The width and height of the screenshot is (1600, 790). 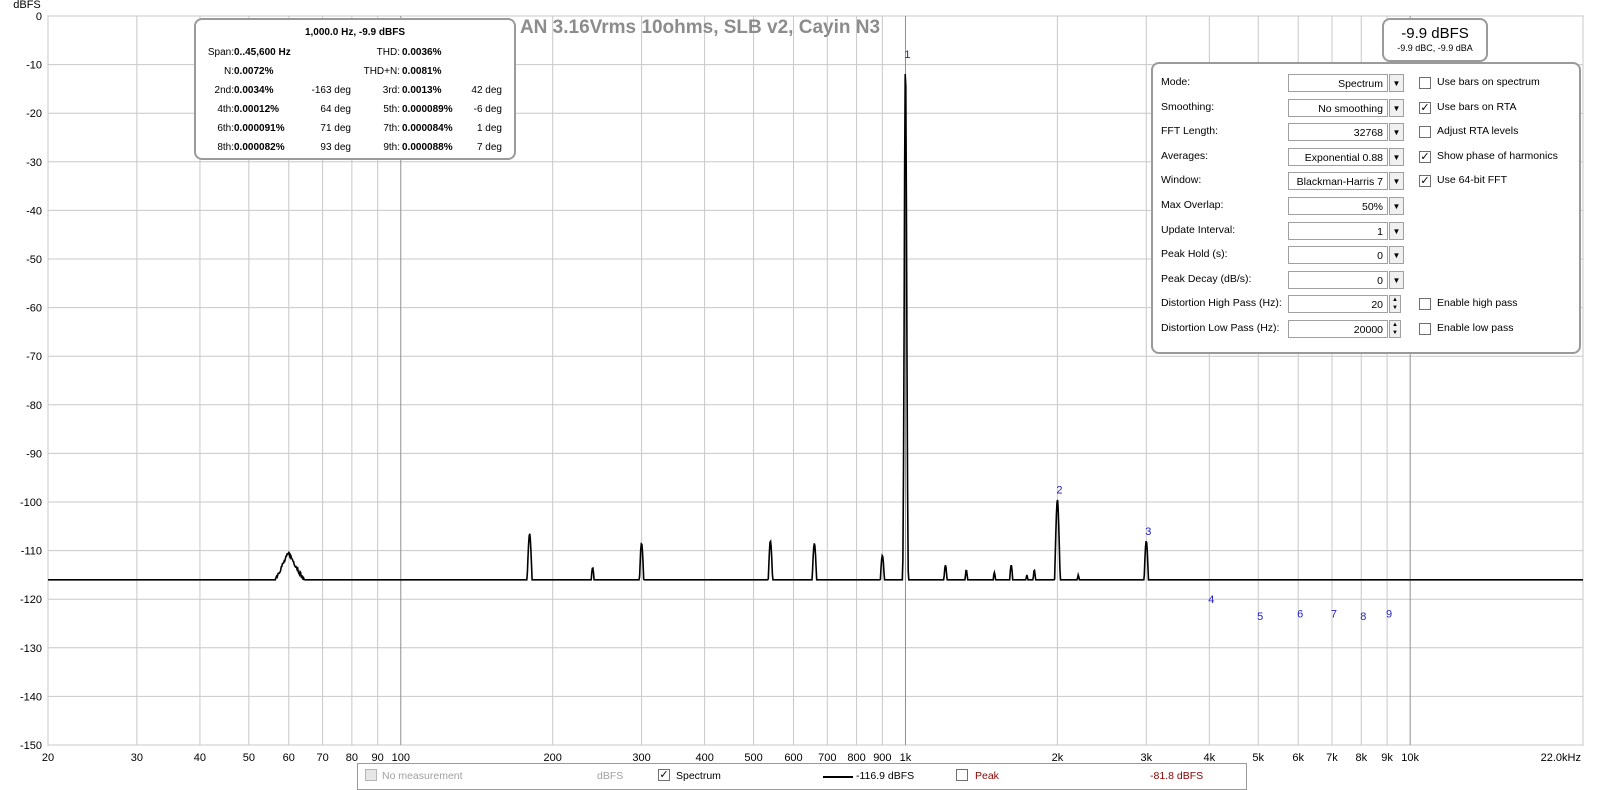 What do you see at coordinates (1198, 229) in the screenshot?
I see `setting-label: Update Interval:` at bounding box center [1198, 229].